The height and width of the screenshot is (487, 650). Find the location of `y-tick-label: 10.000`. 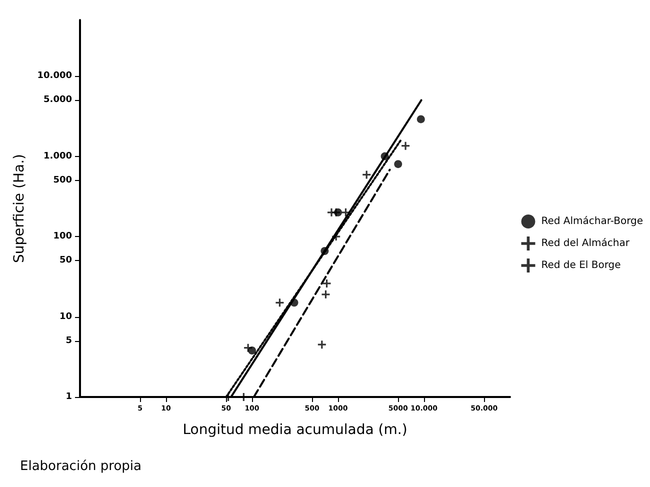

y-tick-label: 10.000 is located at coordinates (54, 76).